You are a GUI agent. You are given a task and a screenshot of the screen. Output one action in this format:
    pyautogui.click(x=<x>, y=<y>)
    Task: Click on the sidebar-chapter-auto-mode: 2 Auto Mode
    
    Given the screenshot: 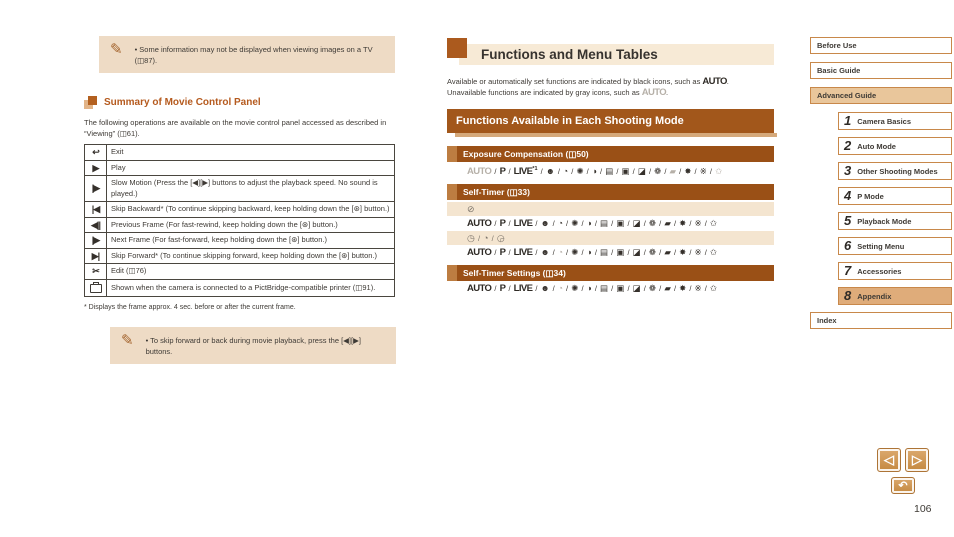 What is the action you would take?
    pyautogui.click(x=895, y=146)
    